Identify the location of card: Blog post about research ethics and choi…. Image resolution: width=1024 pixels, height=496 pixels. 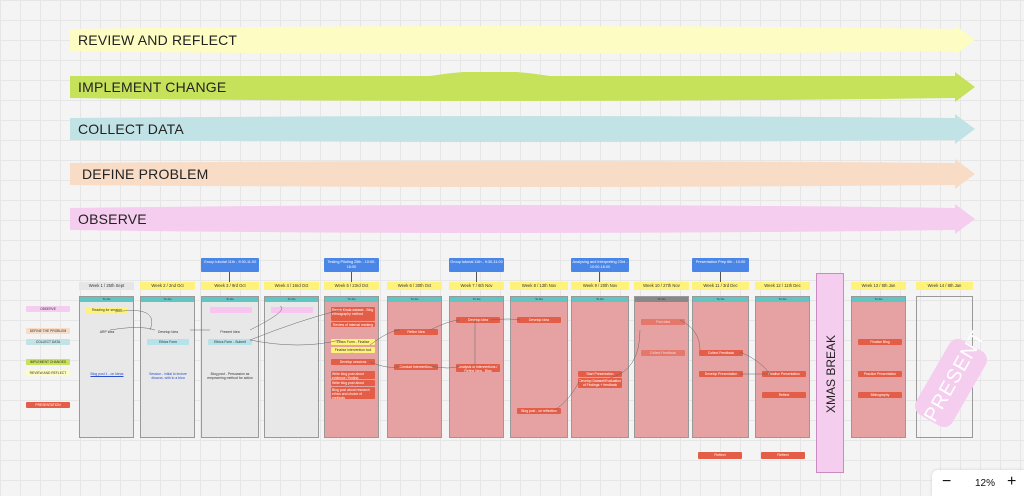
(353, 393).